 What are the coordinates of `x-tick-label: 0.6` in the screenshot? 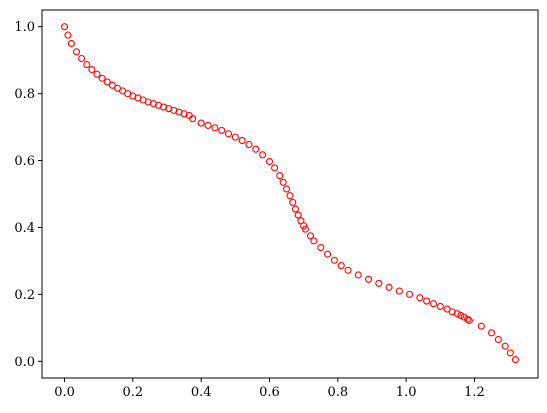 It's located at (269, 392).